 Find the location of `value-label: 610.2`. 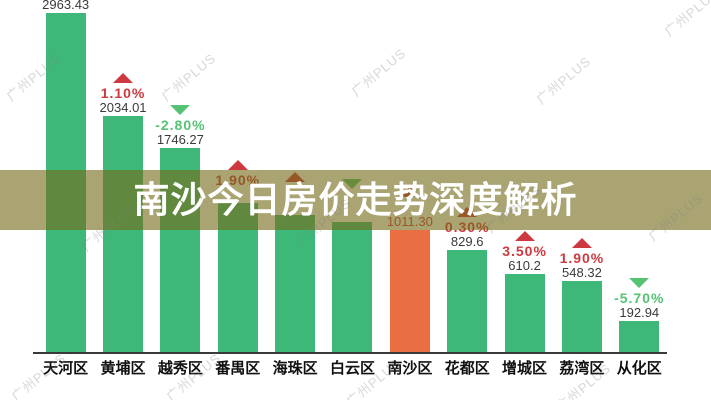

value-label: 610.2 is located at coordinates (524, 265).